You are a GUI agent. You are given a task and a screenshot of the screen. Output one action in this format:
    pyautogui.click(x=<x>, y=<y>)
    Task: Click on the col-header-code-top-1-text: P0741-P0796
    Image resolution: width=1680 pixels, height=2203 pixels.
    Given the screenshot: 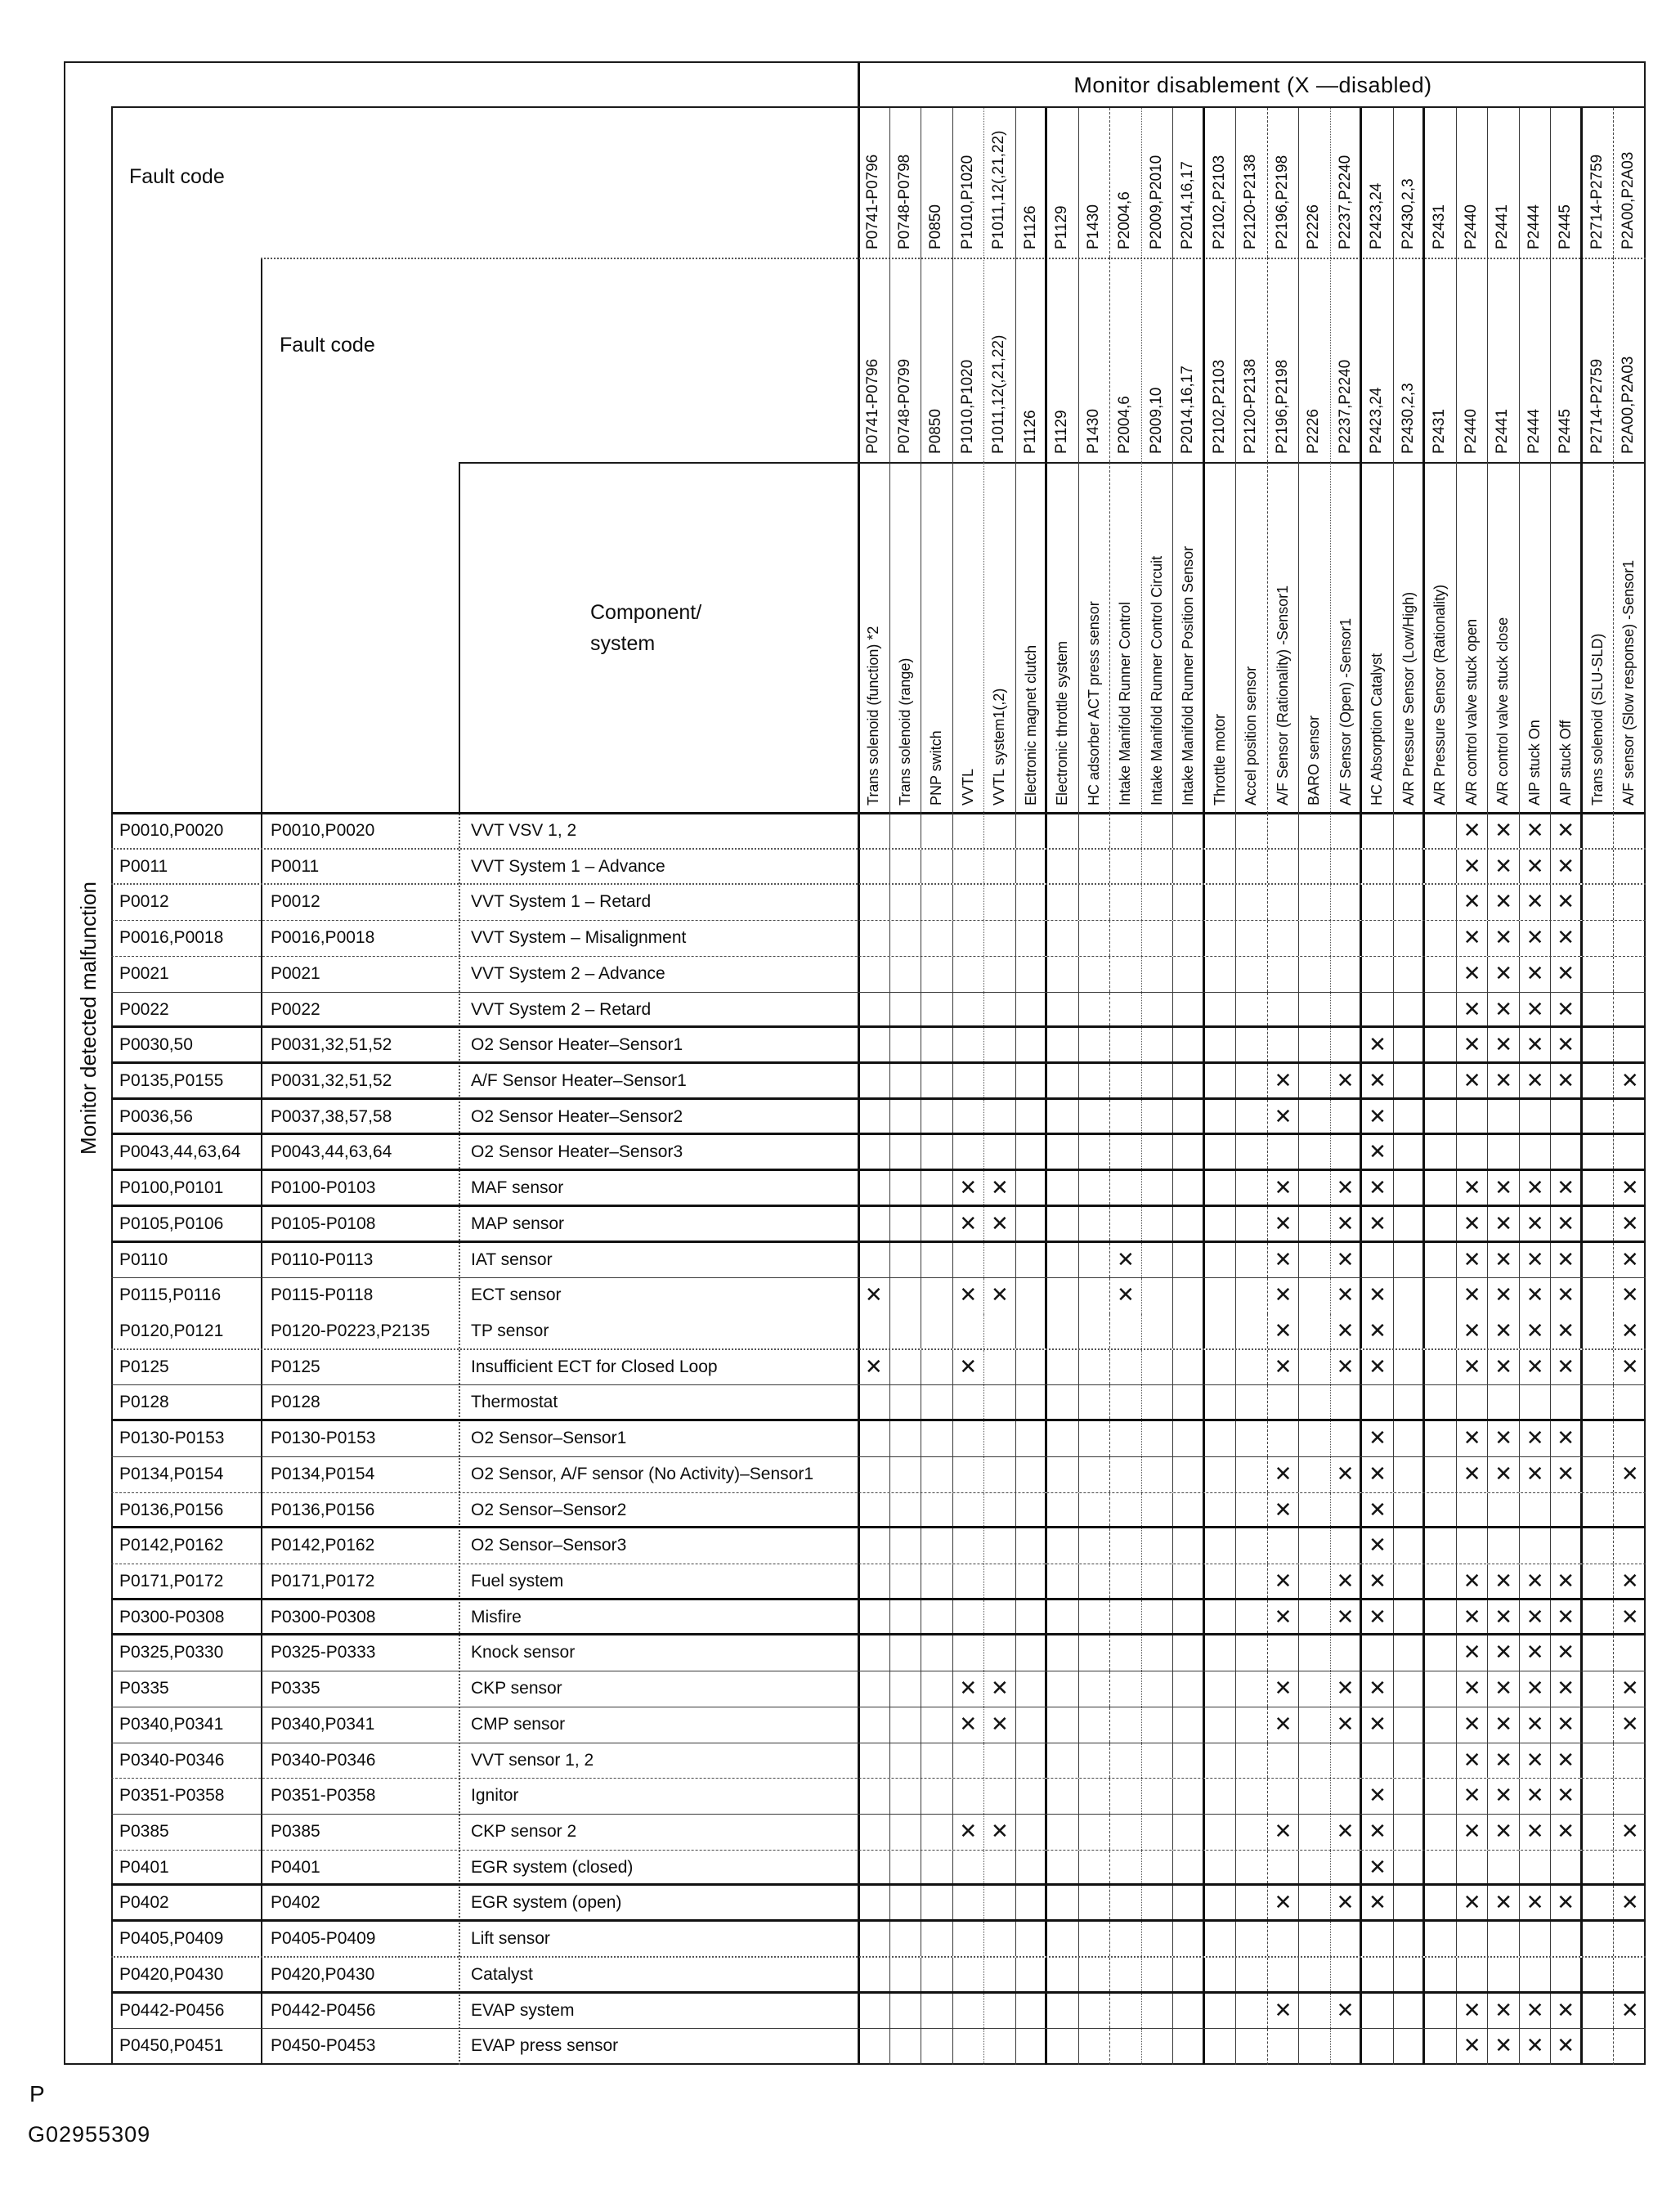 What is the action you would take?
    pyautogui.click(x=873, y=201)
    